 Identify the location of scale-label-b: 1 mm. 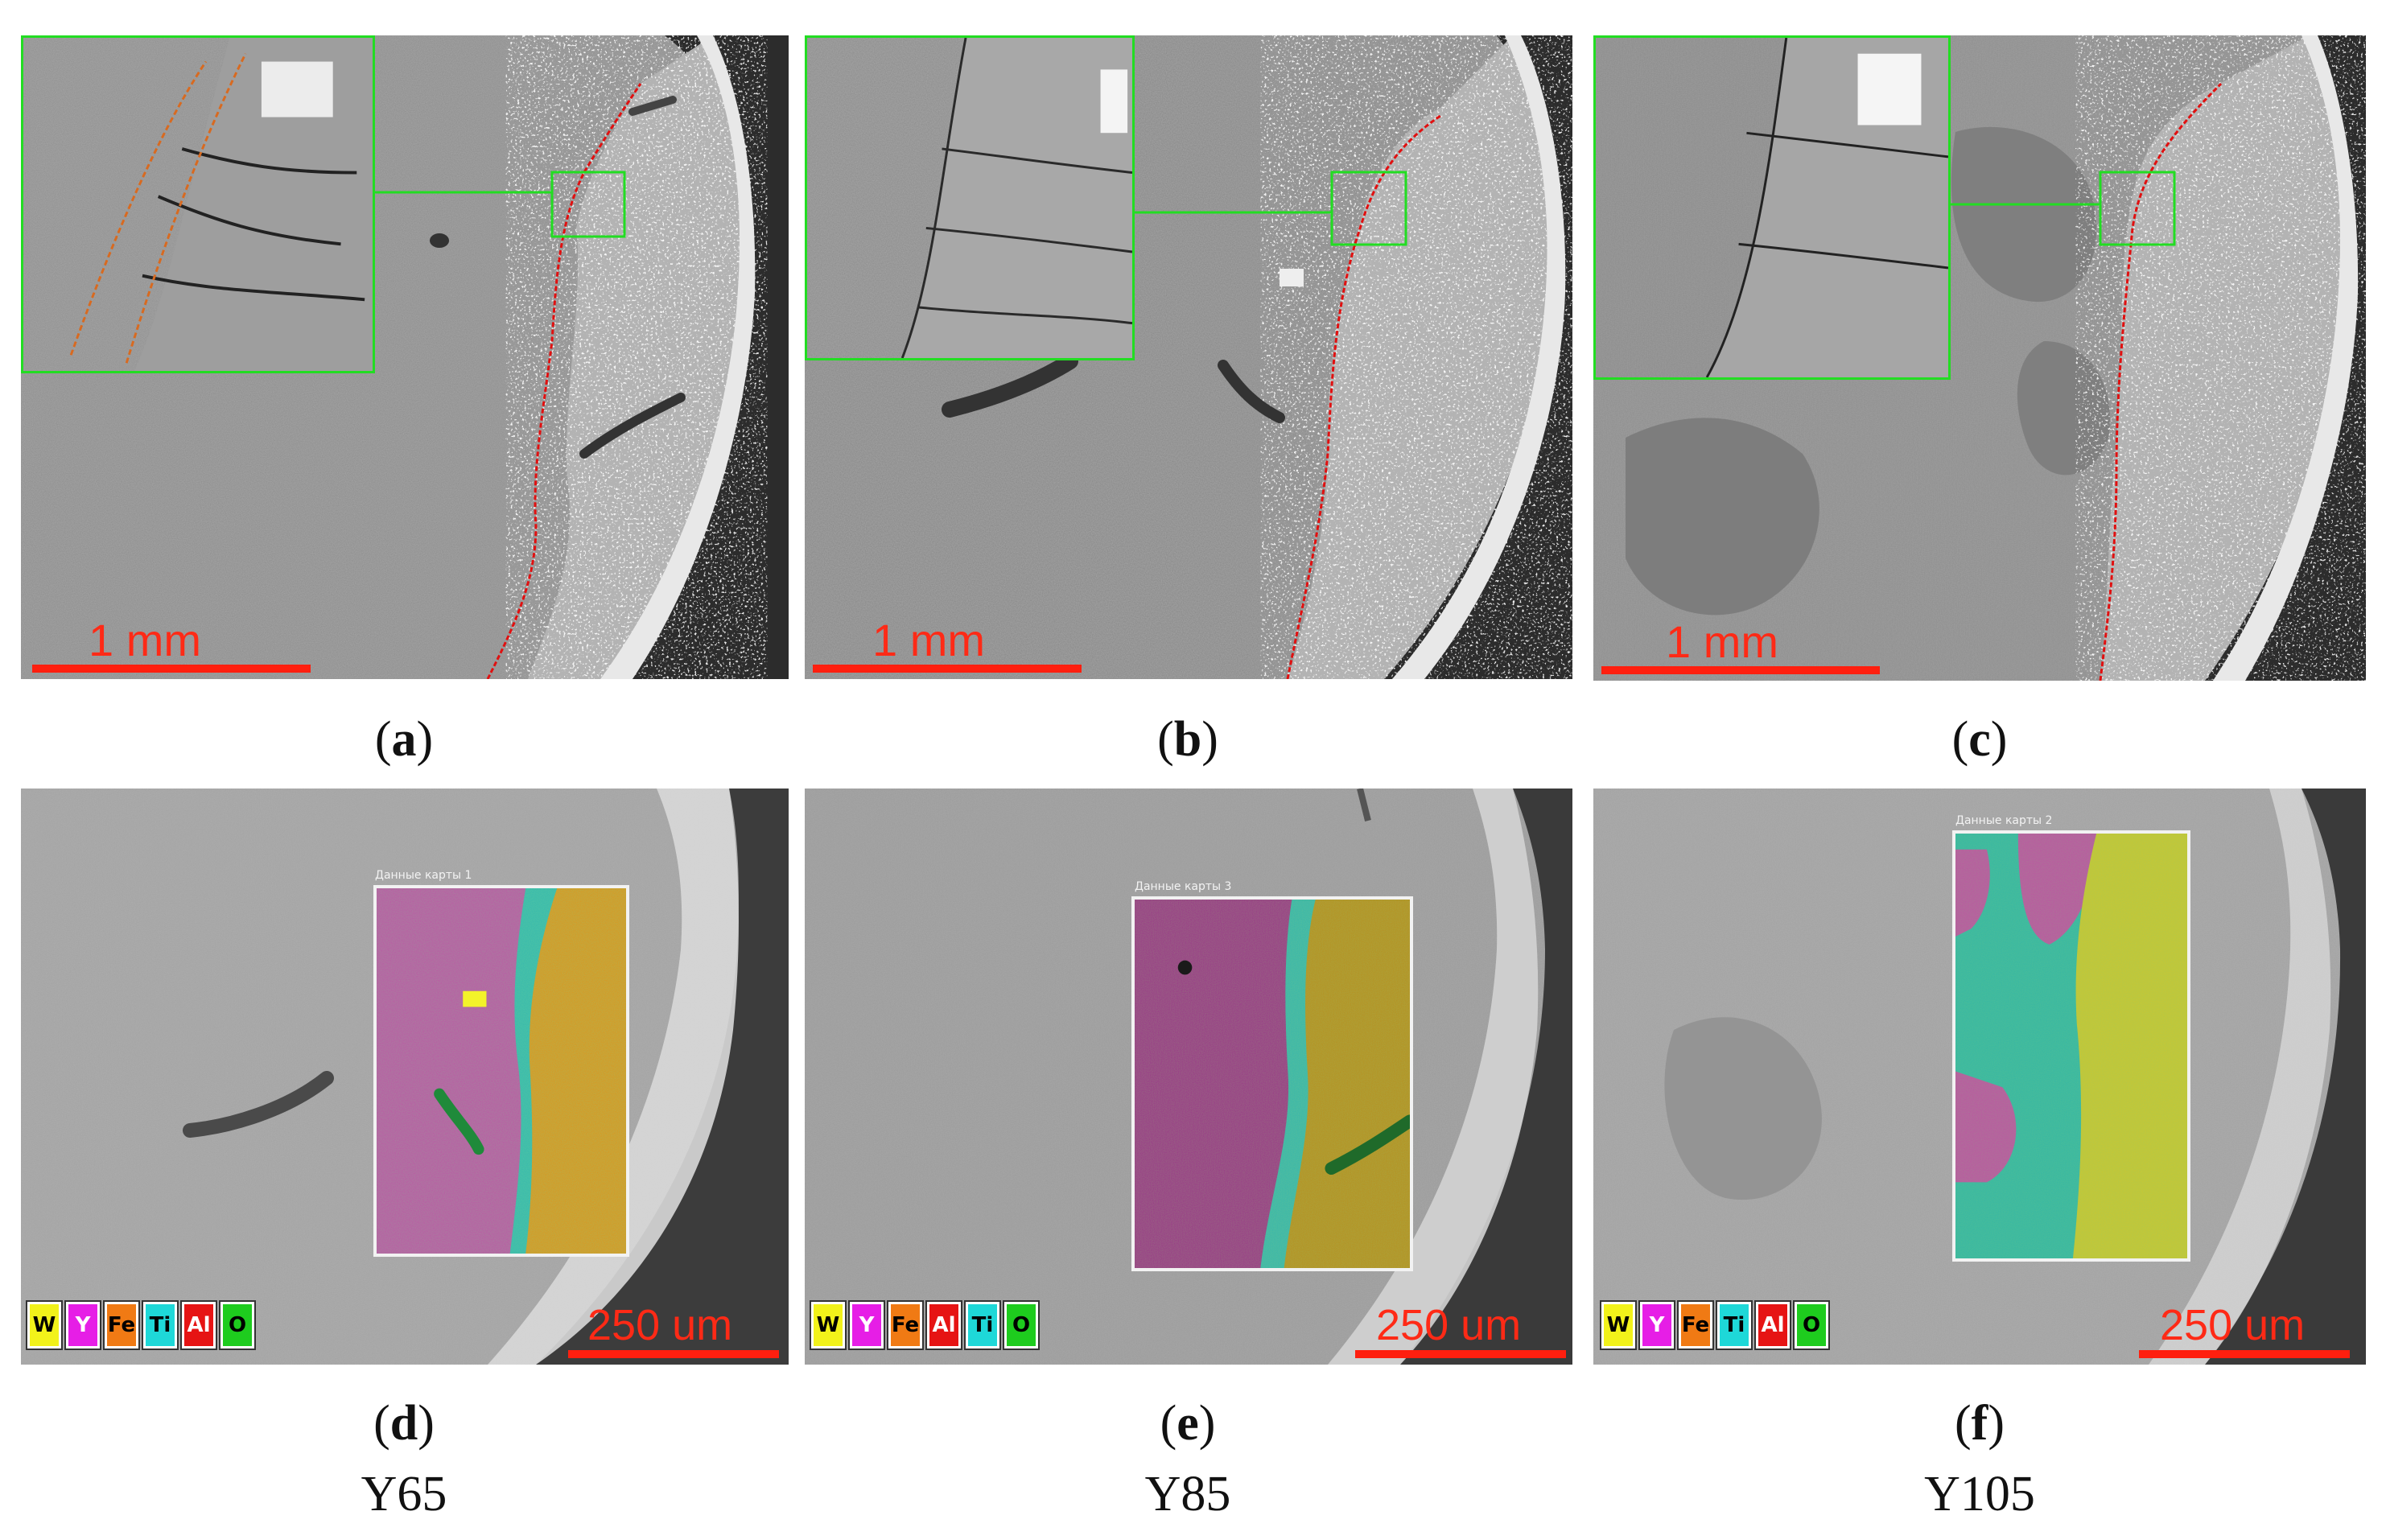
(928, 640).